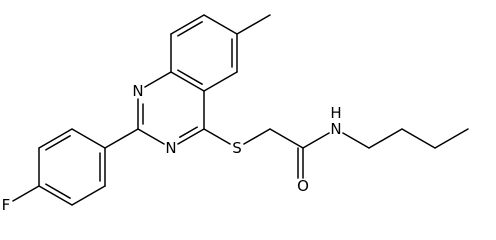 This screenshot has height=240, width=496. Describe the element at coordinates (6, 204) in the screenshot. I see `atom-label: F` at that location.